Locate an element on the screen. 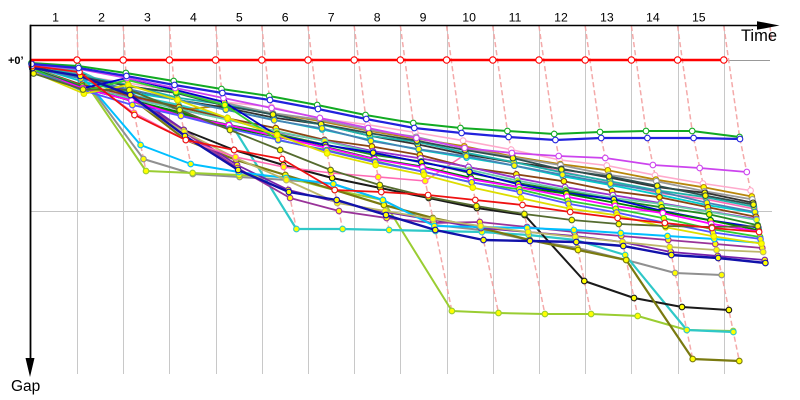 The image size is (800, 400). svg-text: 3 is located at coordinates (147, 18).